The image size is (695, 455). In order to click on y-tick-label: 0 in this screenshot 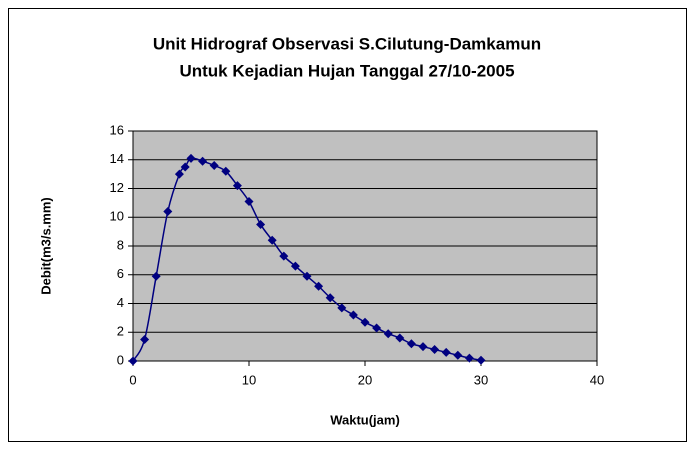, I will do `click(120, 359)`.